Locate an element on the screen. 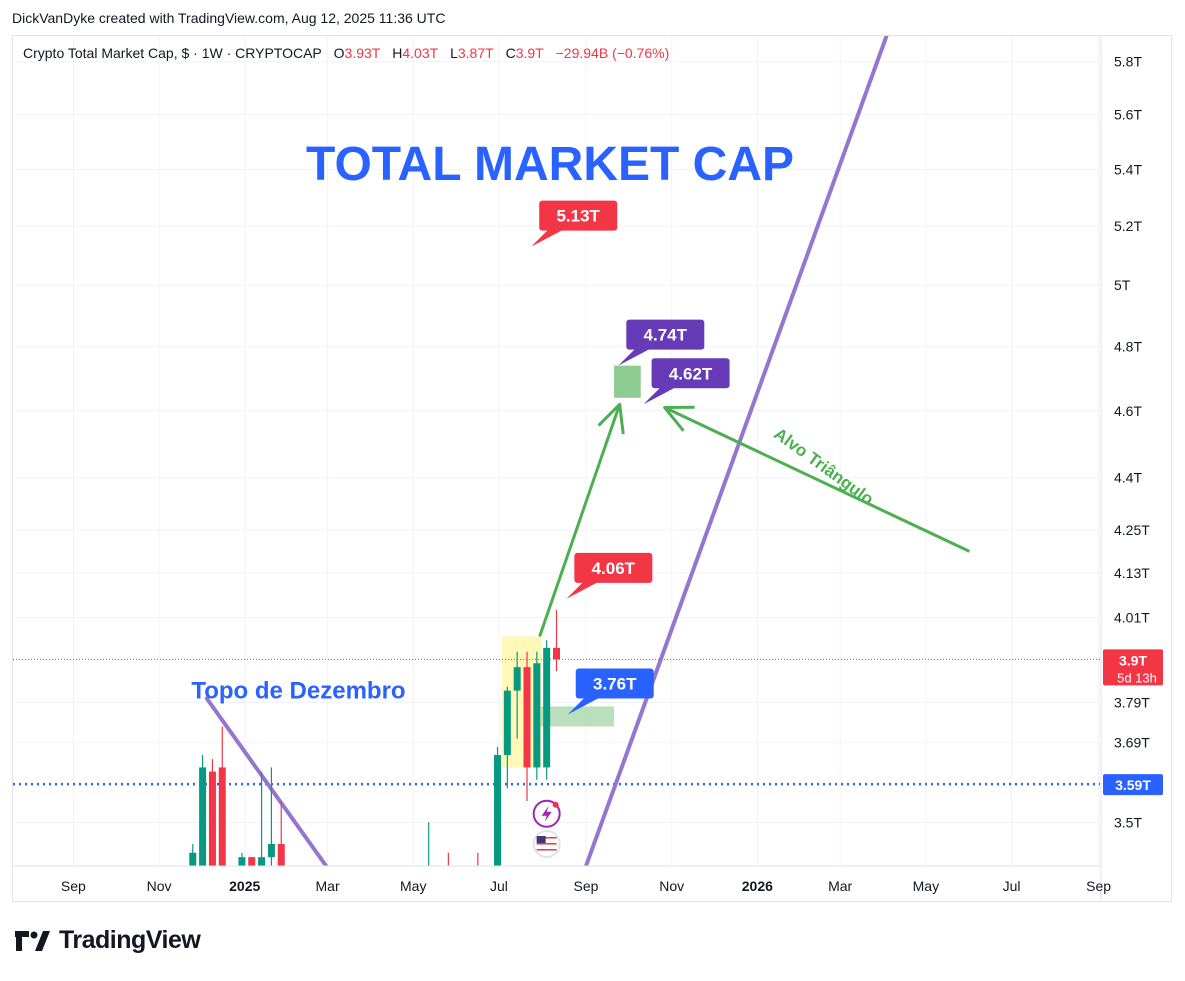 The height and width of the screenshot is (981, 1185). current-price-tag-countdown: 5d 13h is located at coordinates (1137, 677).